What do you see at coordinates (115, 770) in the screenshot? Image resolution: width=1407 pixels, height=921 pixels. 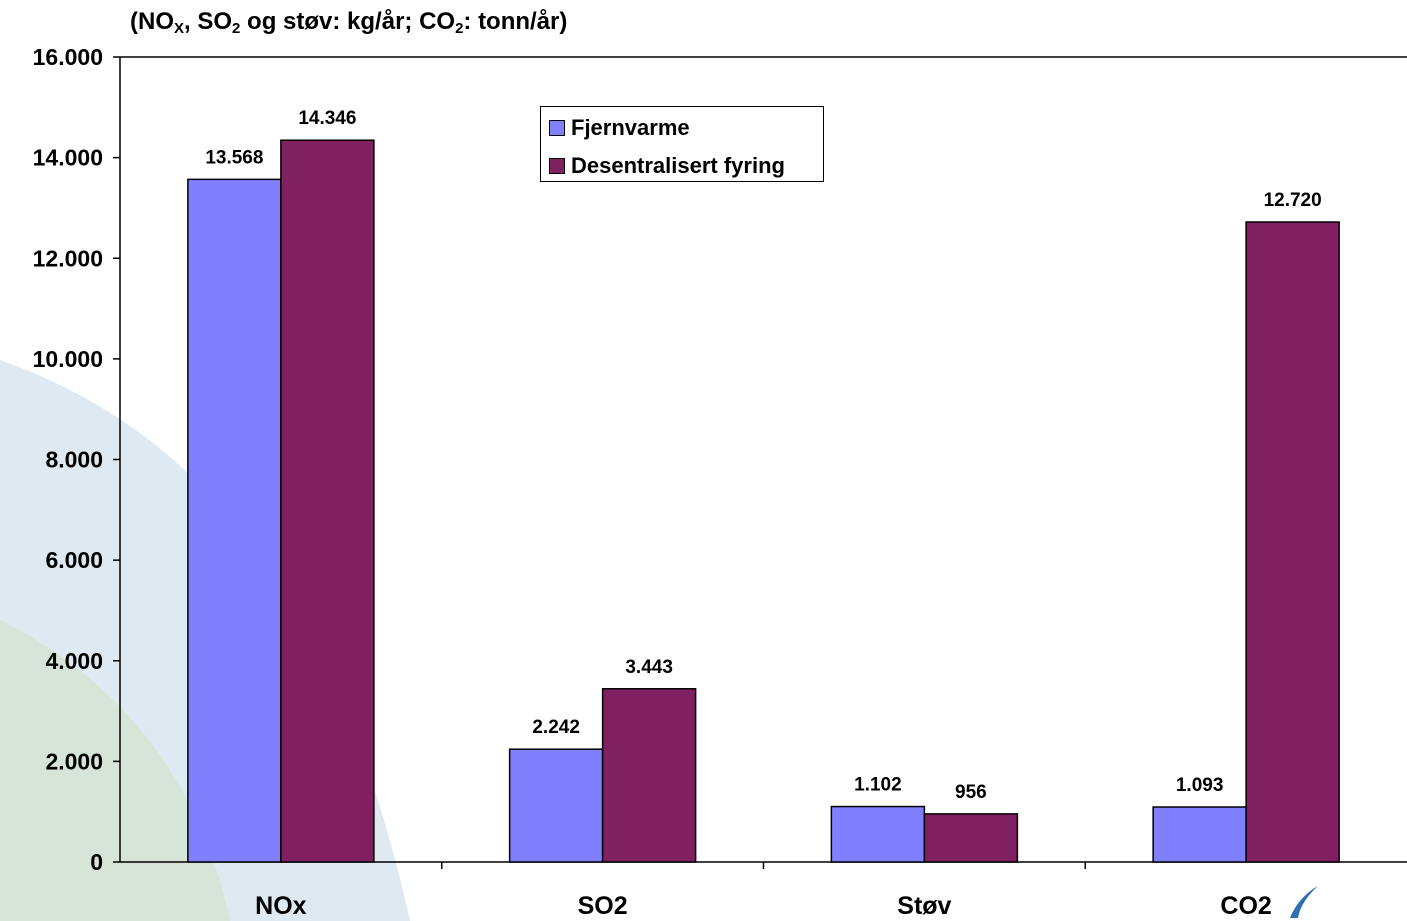 I see `background-swoosh-inner` at bounding box center [115, 770].